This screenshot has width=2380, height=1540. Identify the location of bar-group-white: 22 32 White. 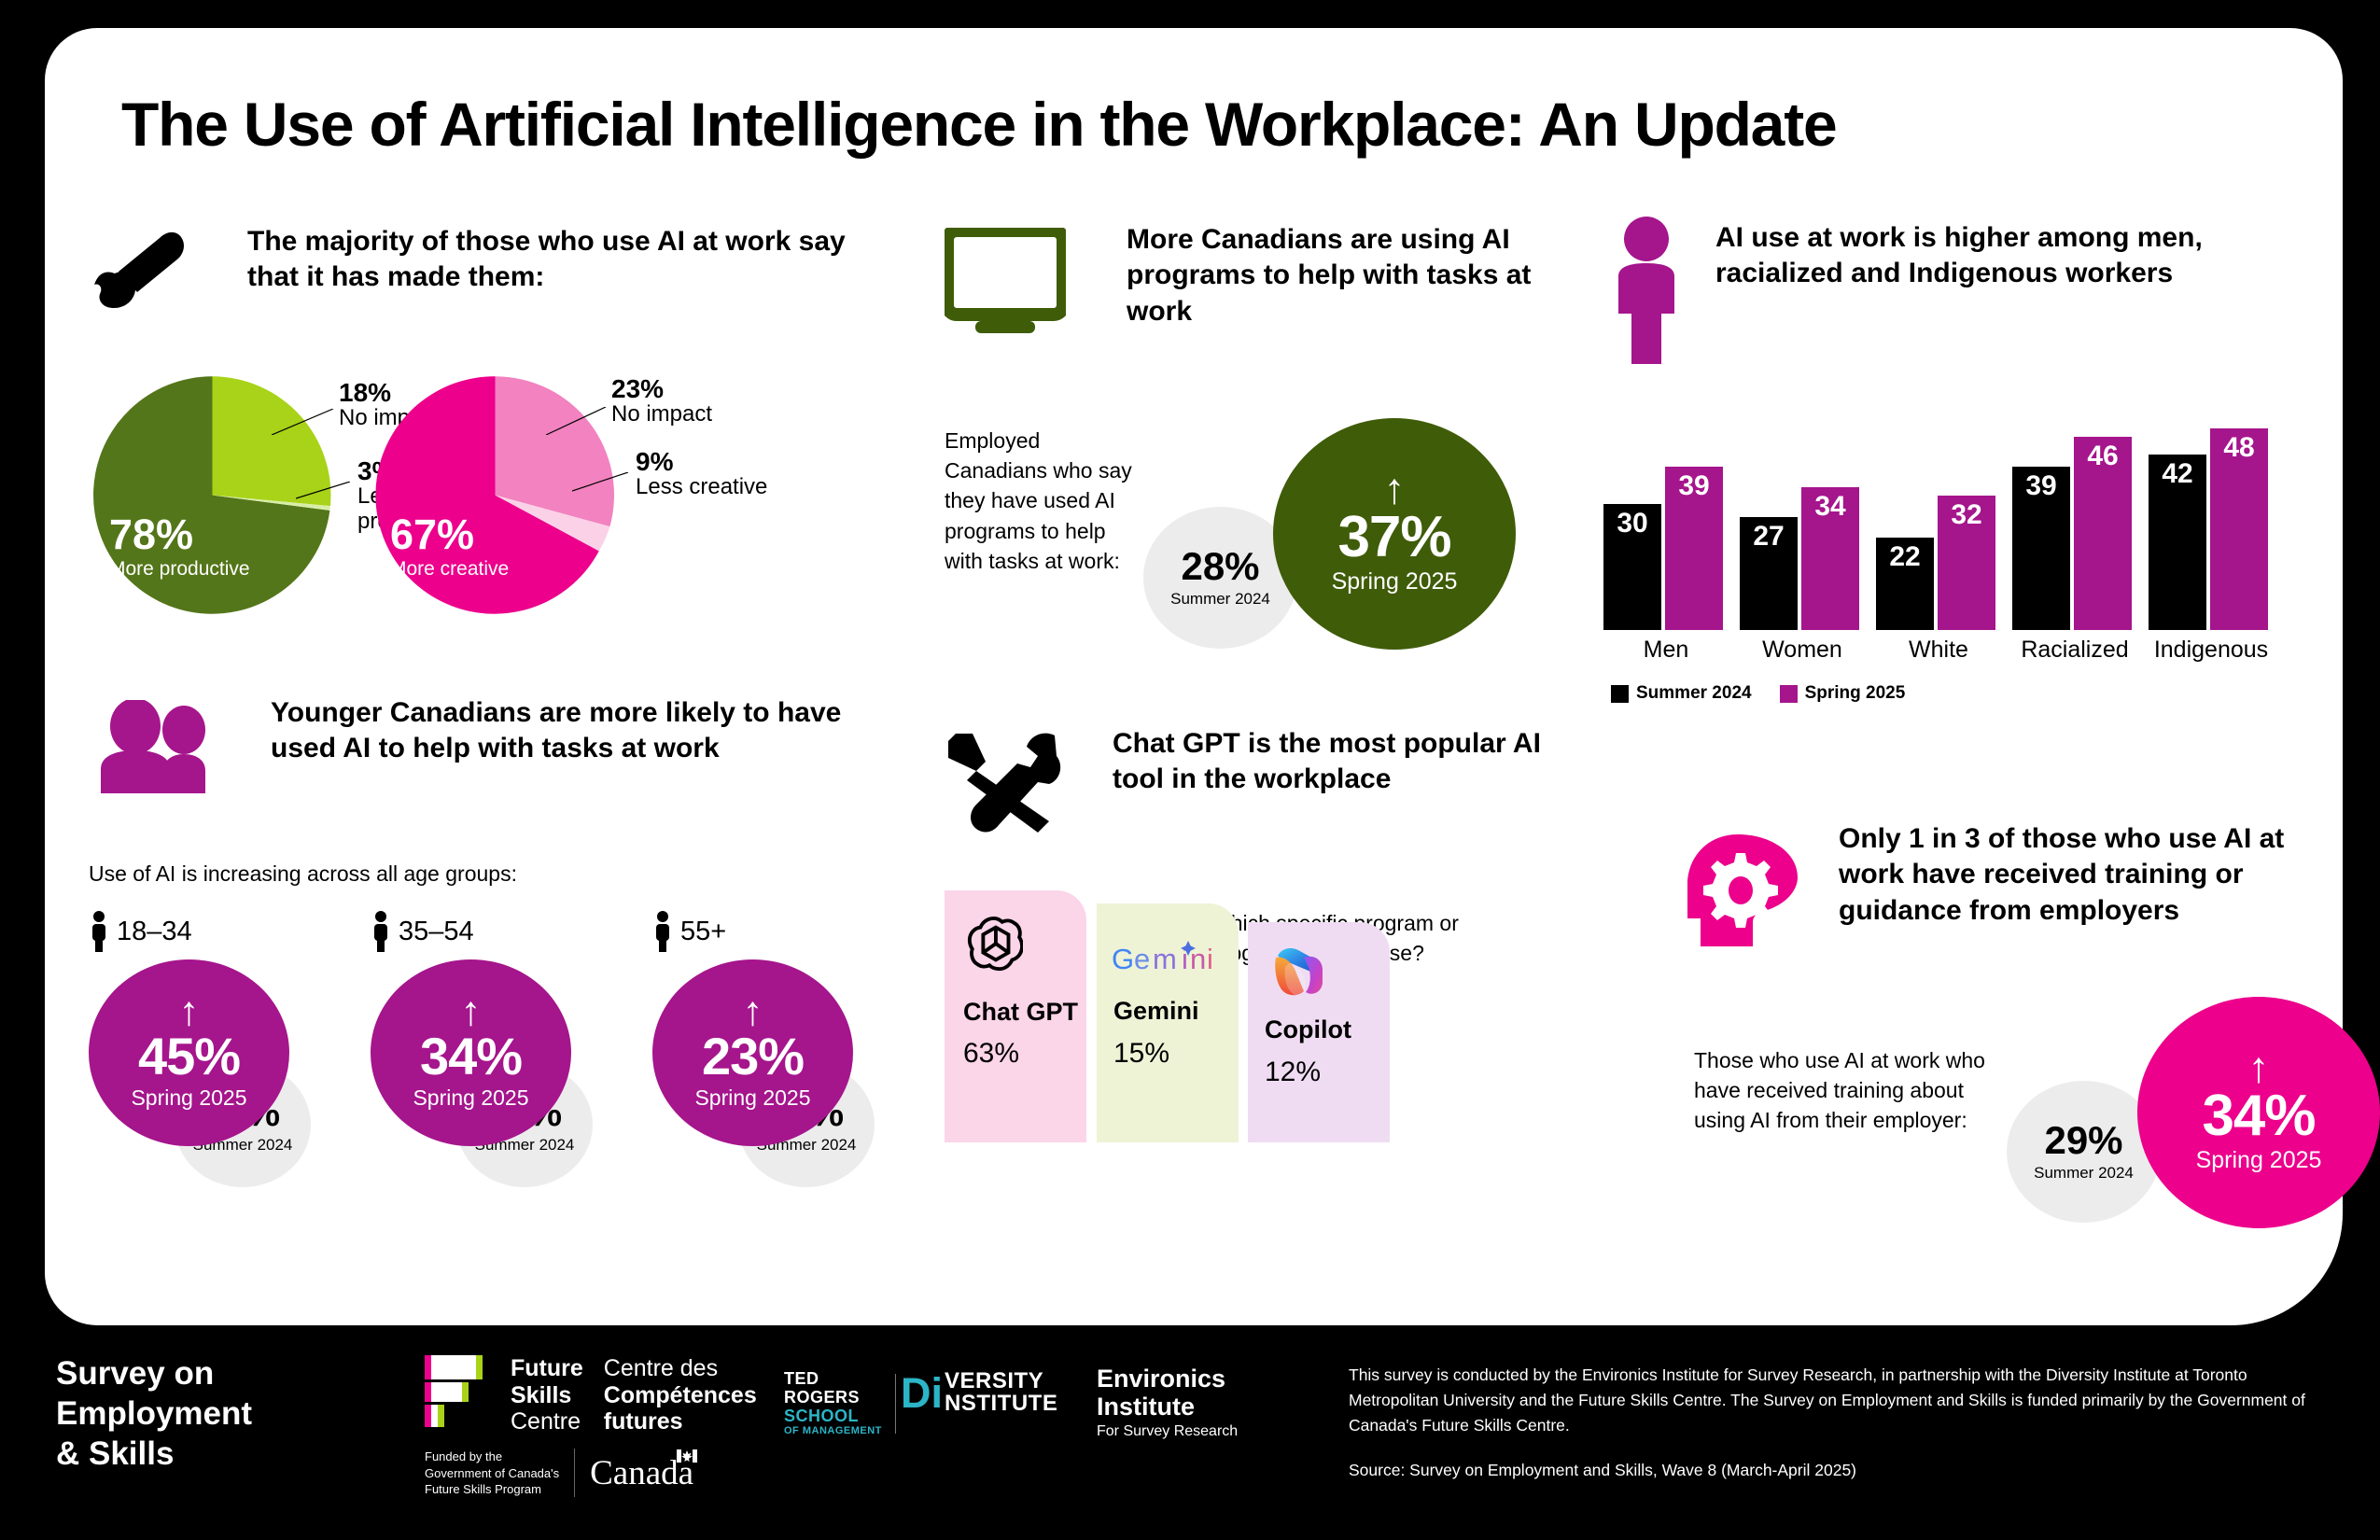
(1938, 541).